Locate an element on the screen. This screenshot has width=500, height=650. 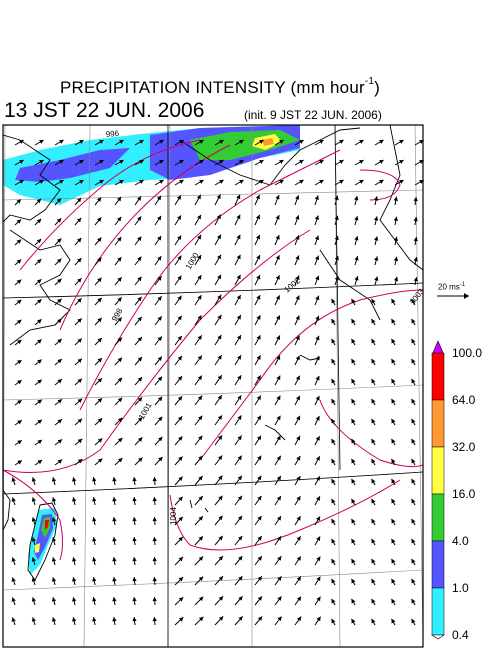
chart-title: PRECIPITATION INTENSITY (mm hour-1) is located at coordinates (220, 86).